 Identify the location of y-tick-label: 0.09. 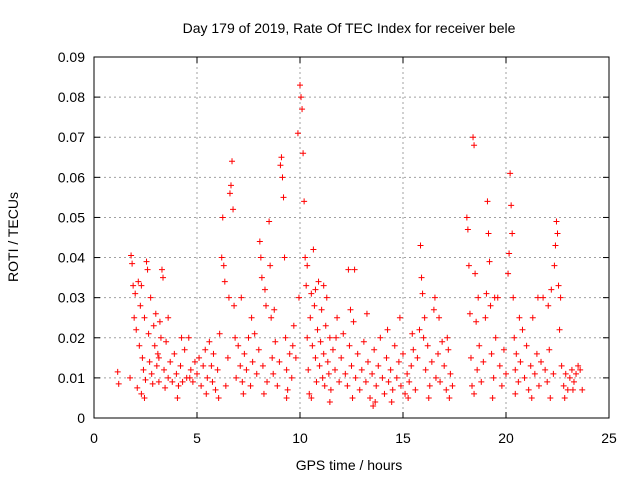
(71, 57).